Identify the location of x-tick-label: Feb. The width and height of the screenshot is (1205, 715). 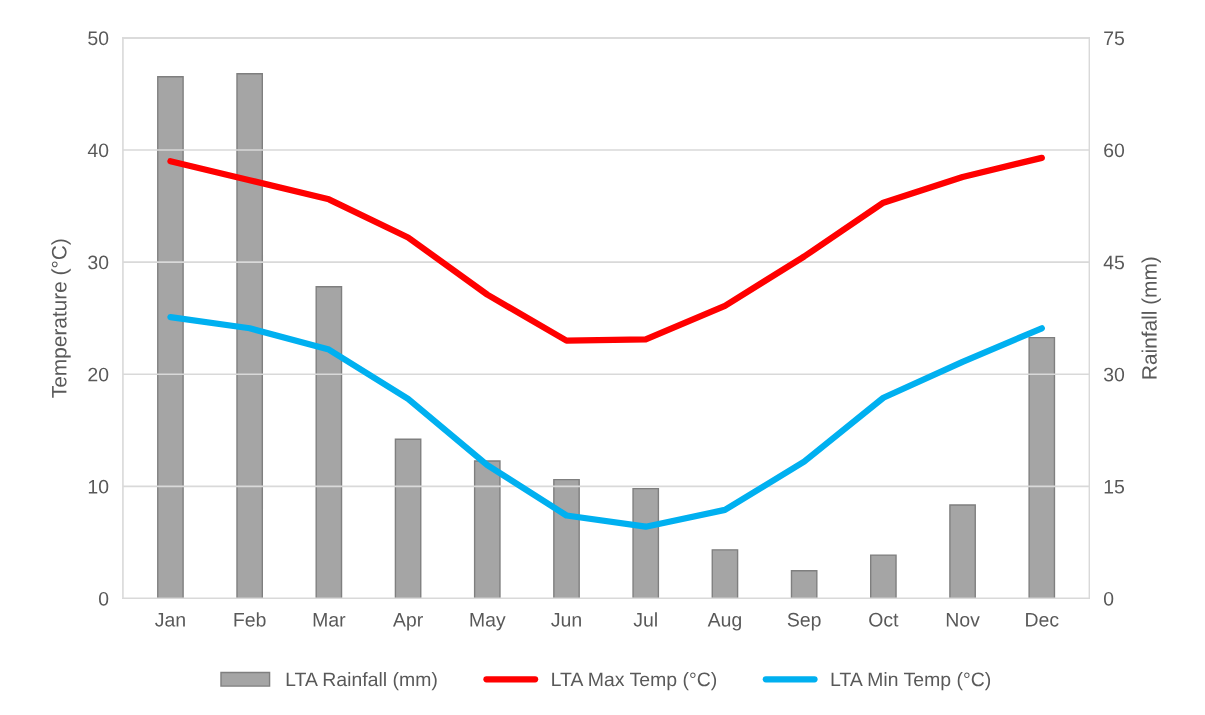
(250, 619).